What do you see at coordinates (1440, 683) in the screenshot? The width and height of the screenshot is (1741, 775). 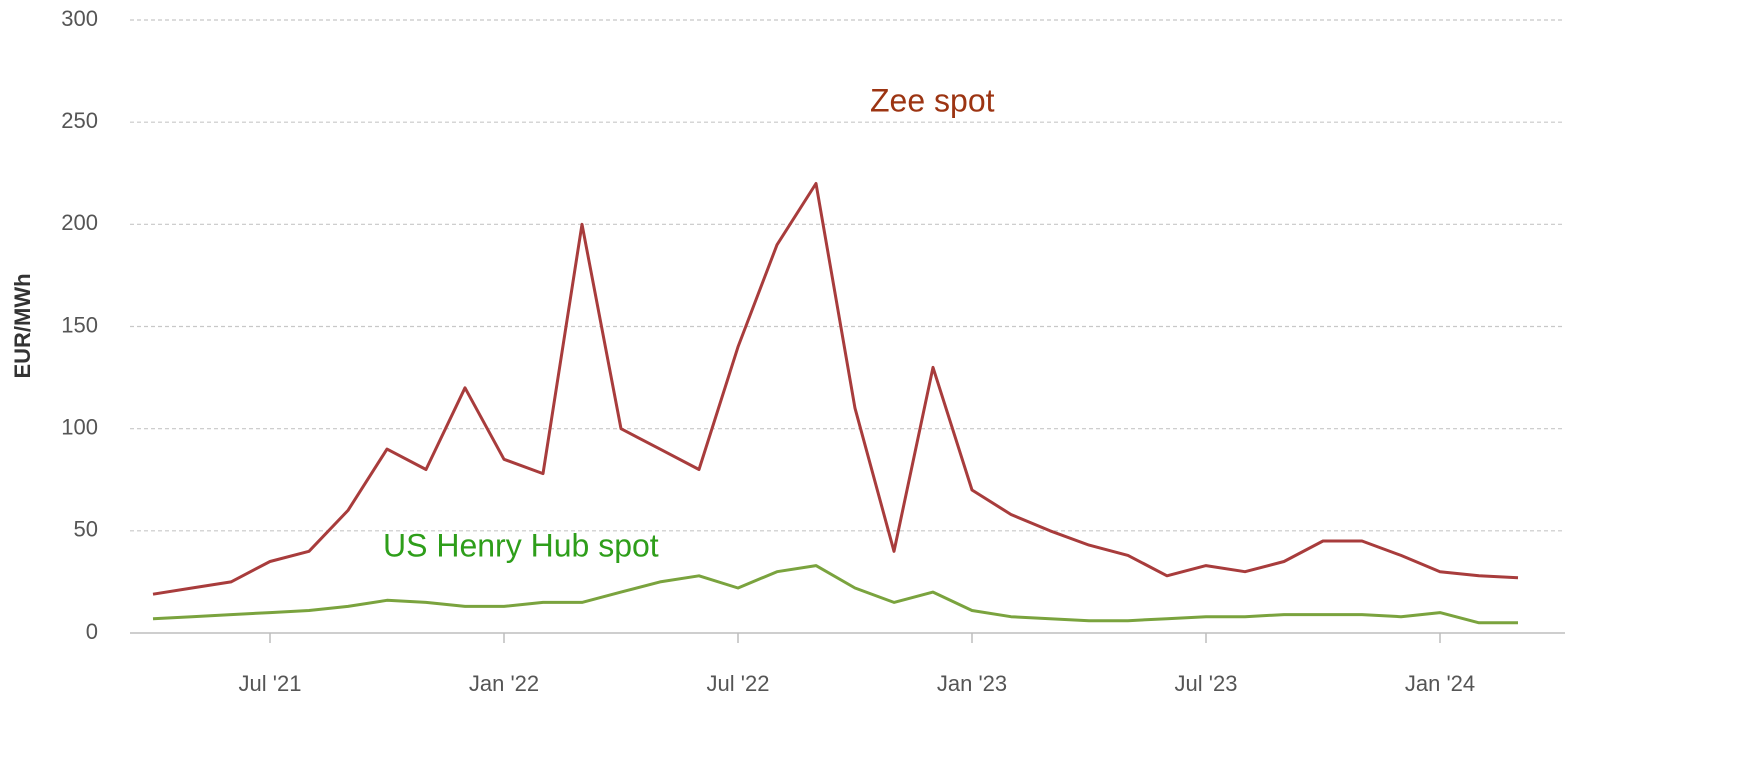 I see `x-tick-label: Jan '24` at bounding box center [1440, 683].